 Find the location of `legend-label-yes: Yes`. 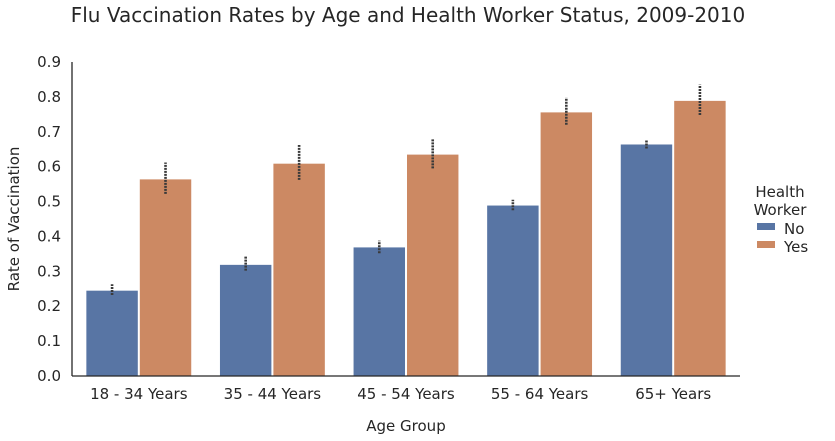

legend-label-yes: Yes is located at coordinates (795, 247).